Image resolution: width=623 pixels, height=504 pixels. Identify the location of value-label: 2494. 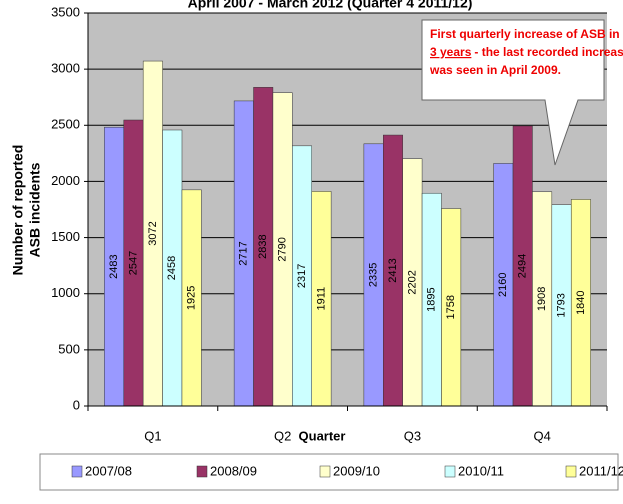
(523, 266).